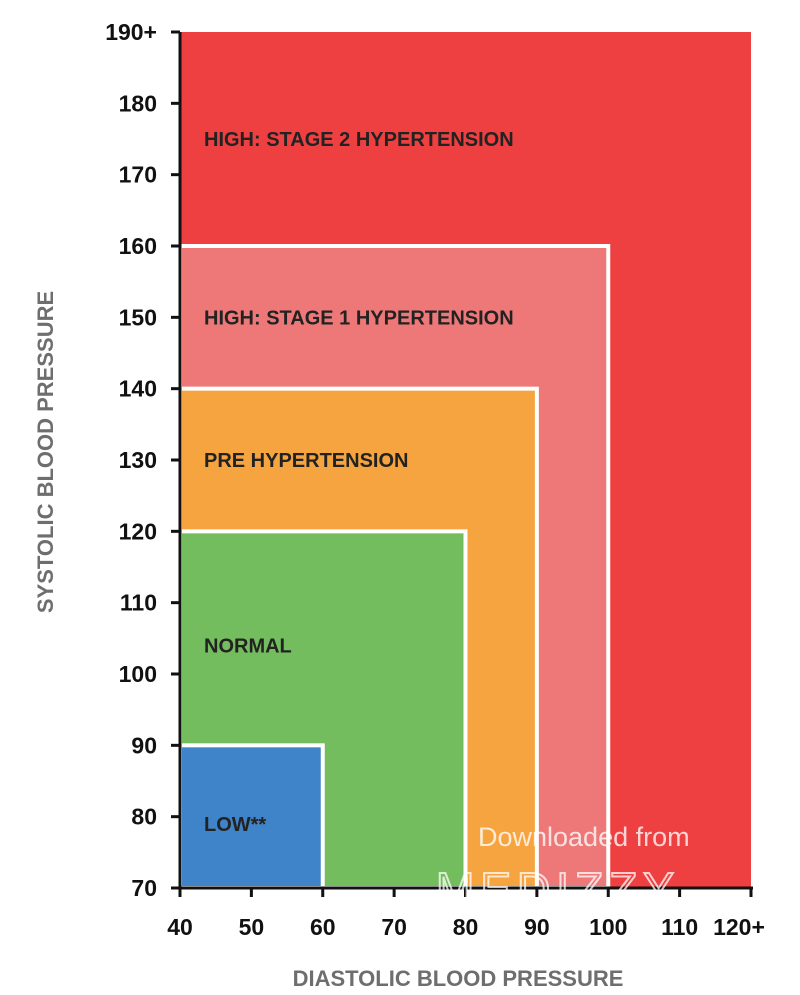 The image size is (800, 995). What do you see at coordinates (584, 837) in the screenshot?
I see `watermark-text: Downloaded from` at bounding box center [584, 837].